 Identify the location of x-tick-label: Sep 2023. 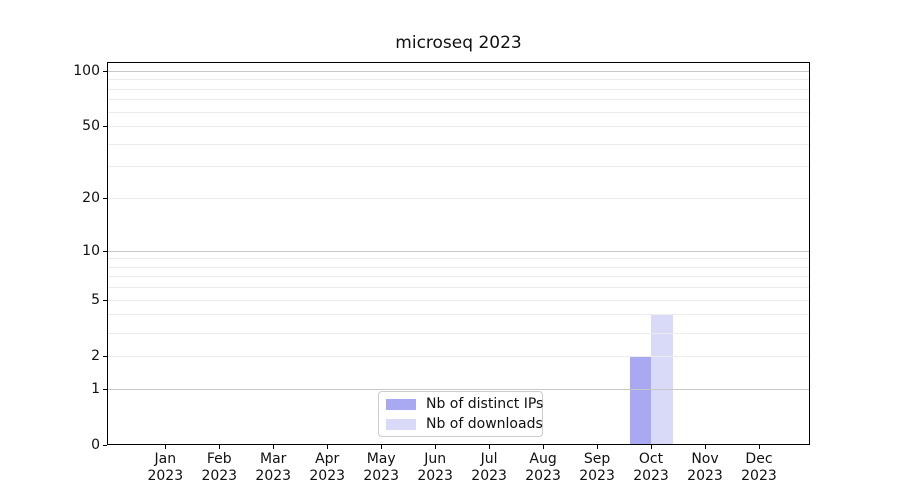
(597, 467).